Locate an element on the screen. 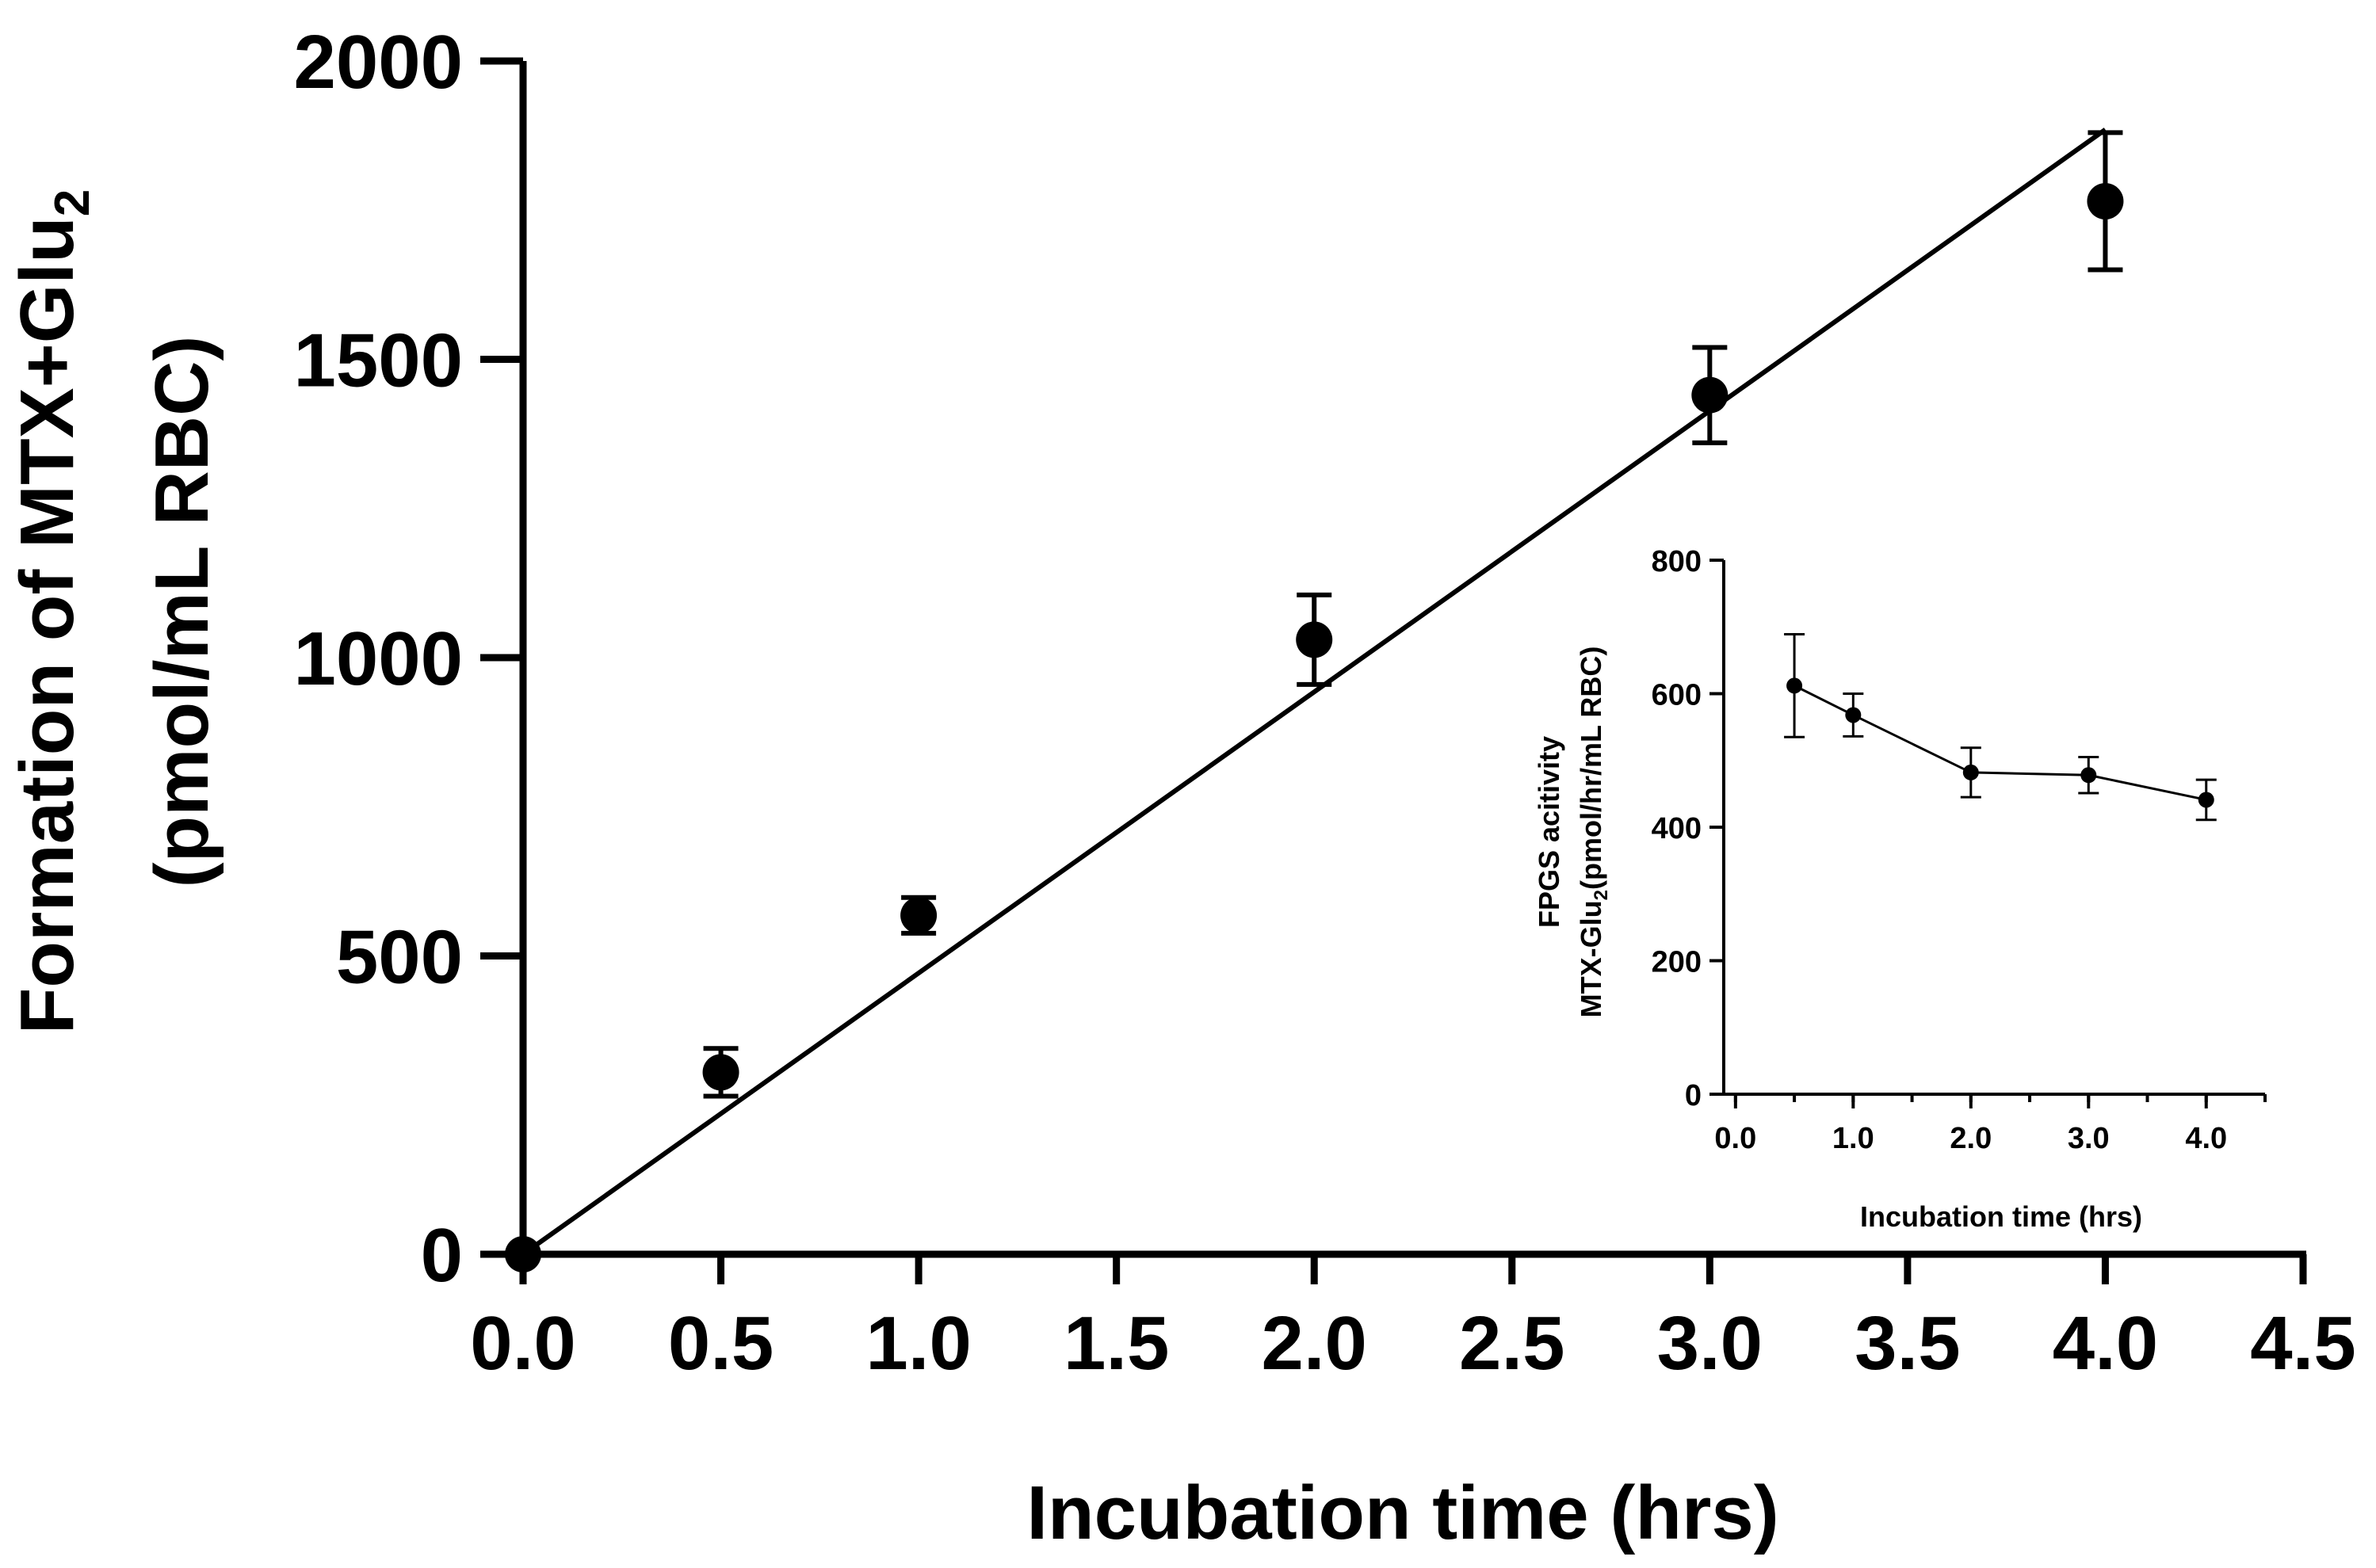  main-y-tick-label: 0 is located at coordinates (442, 1255).